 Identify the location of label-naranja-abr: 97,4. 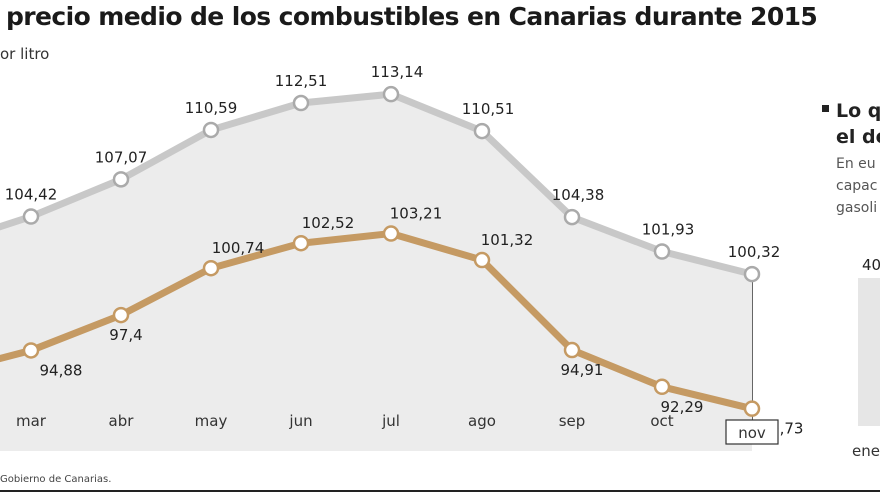
(125, 335).